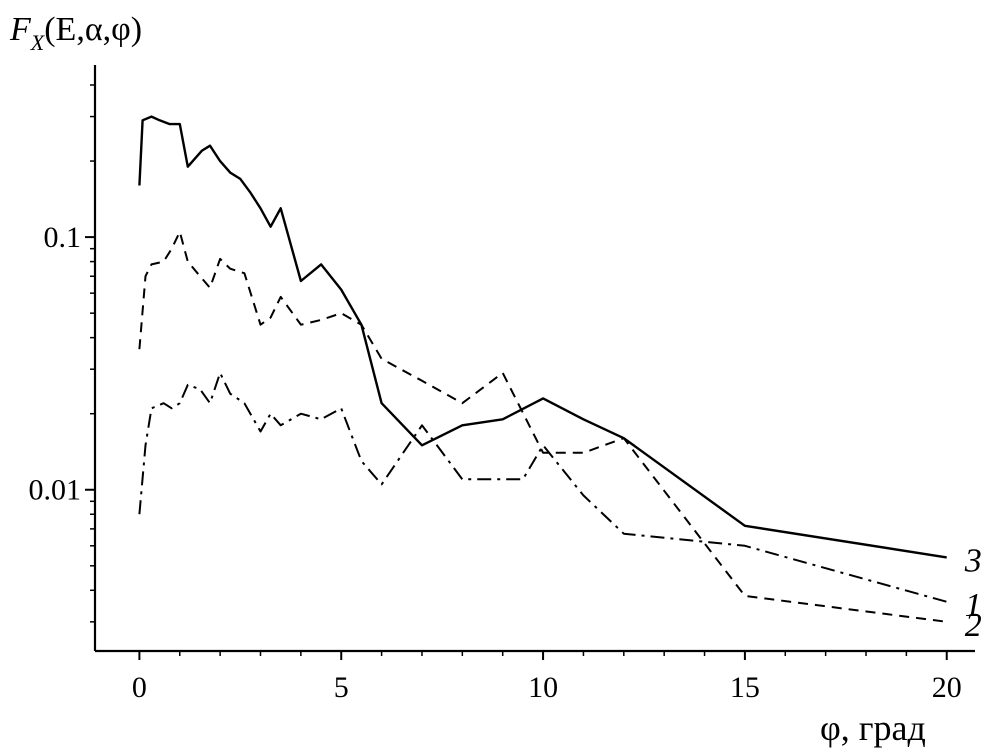 This screenshot has height=753, width=1000. Describe the element at coordinates (543, 687) in the screenshot. I see `x-tick-label: 10` at that location.